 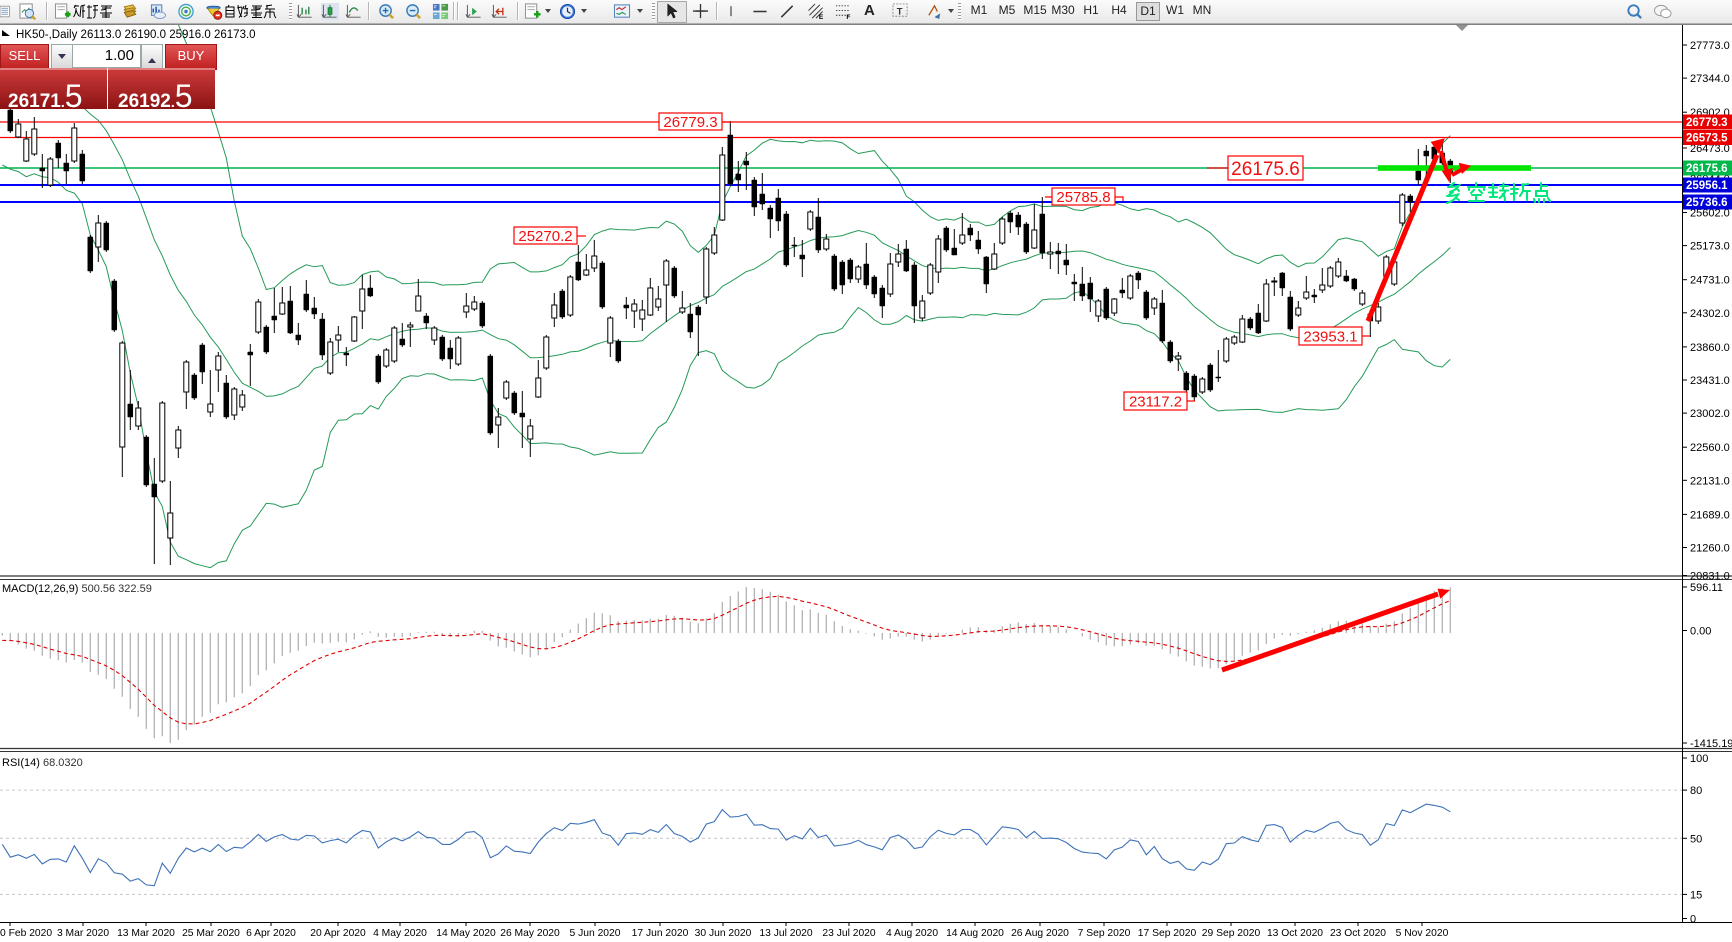 I want to click on svg-text: 13 Mar 2020, so click(x=146, y=933).